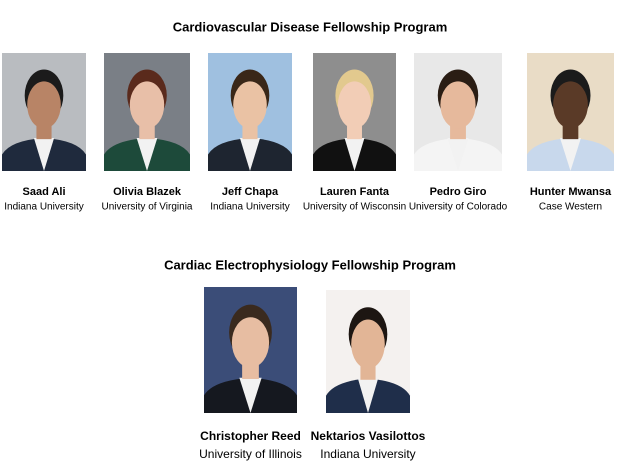  I want to click on person-name: Christopher Reed, so click(250, 436).